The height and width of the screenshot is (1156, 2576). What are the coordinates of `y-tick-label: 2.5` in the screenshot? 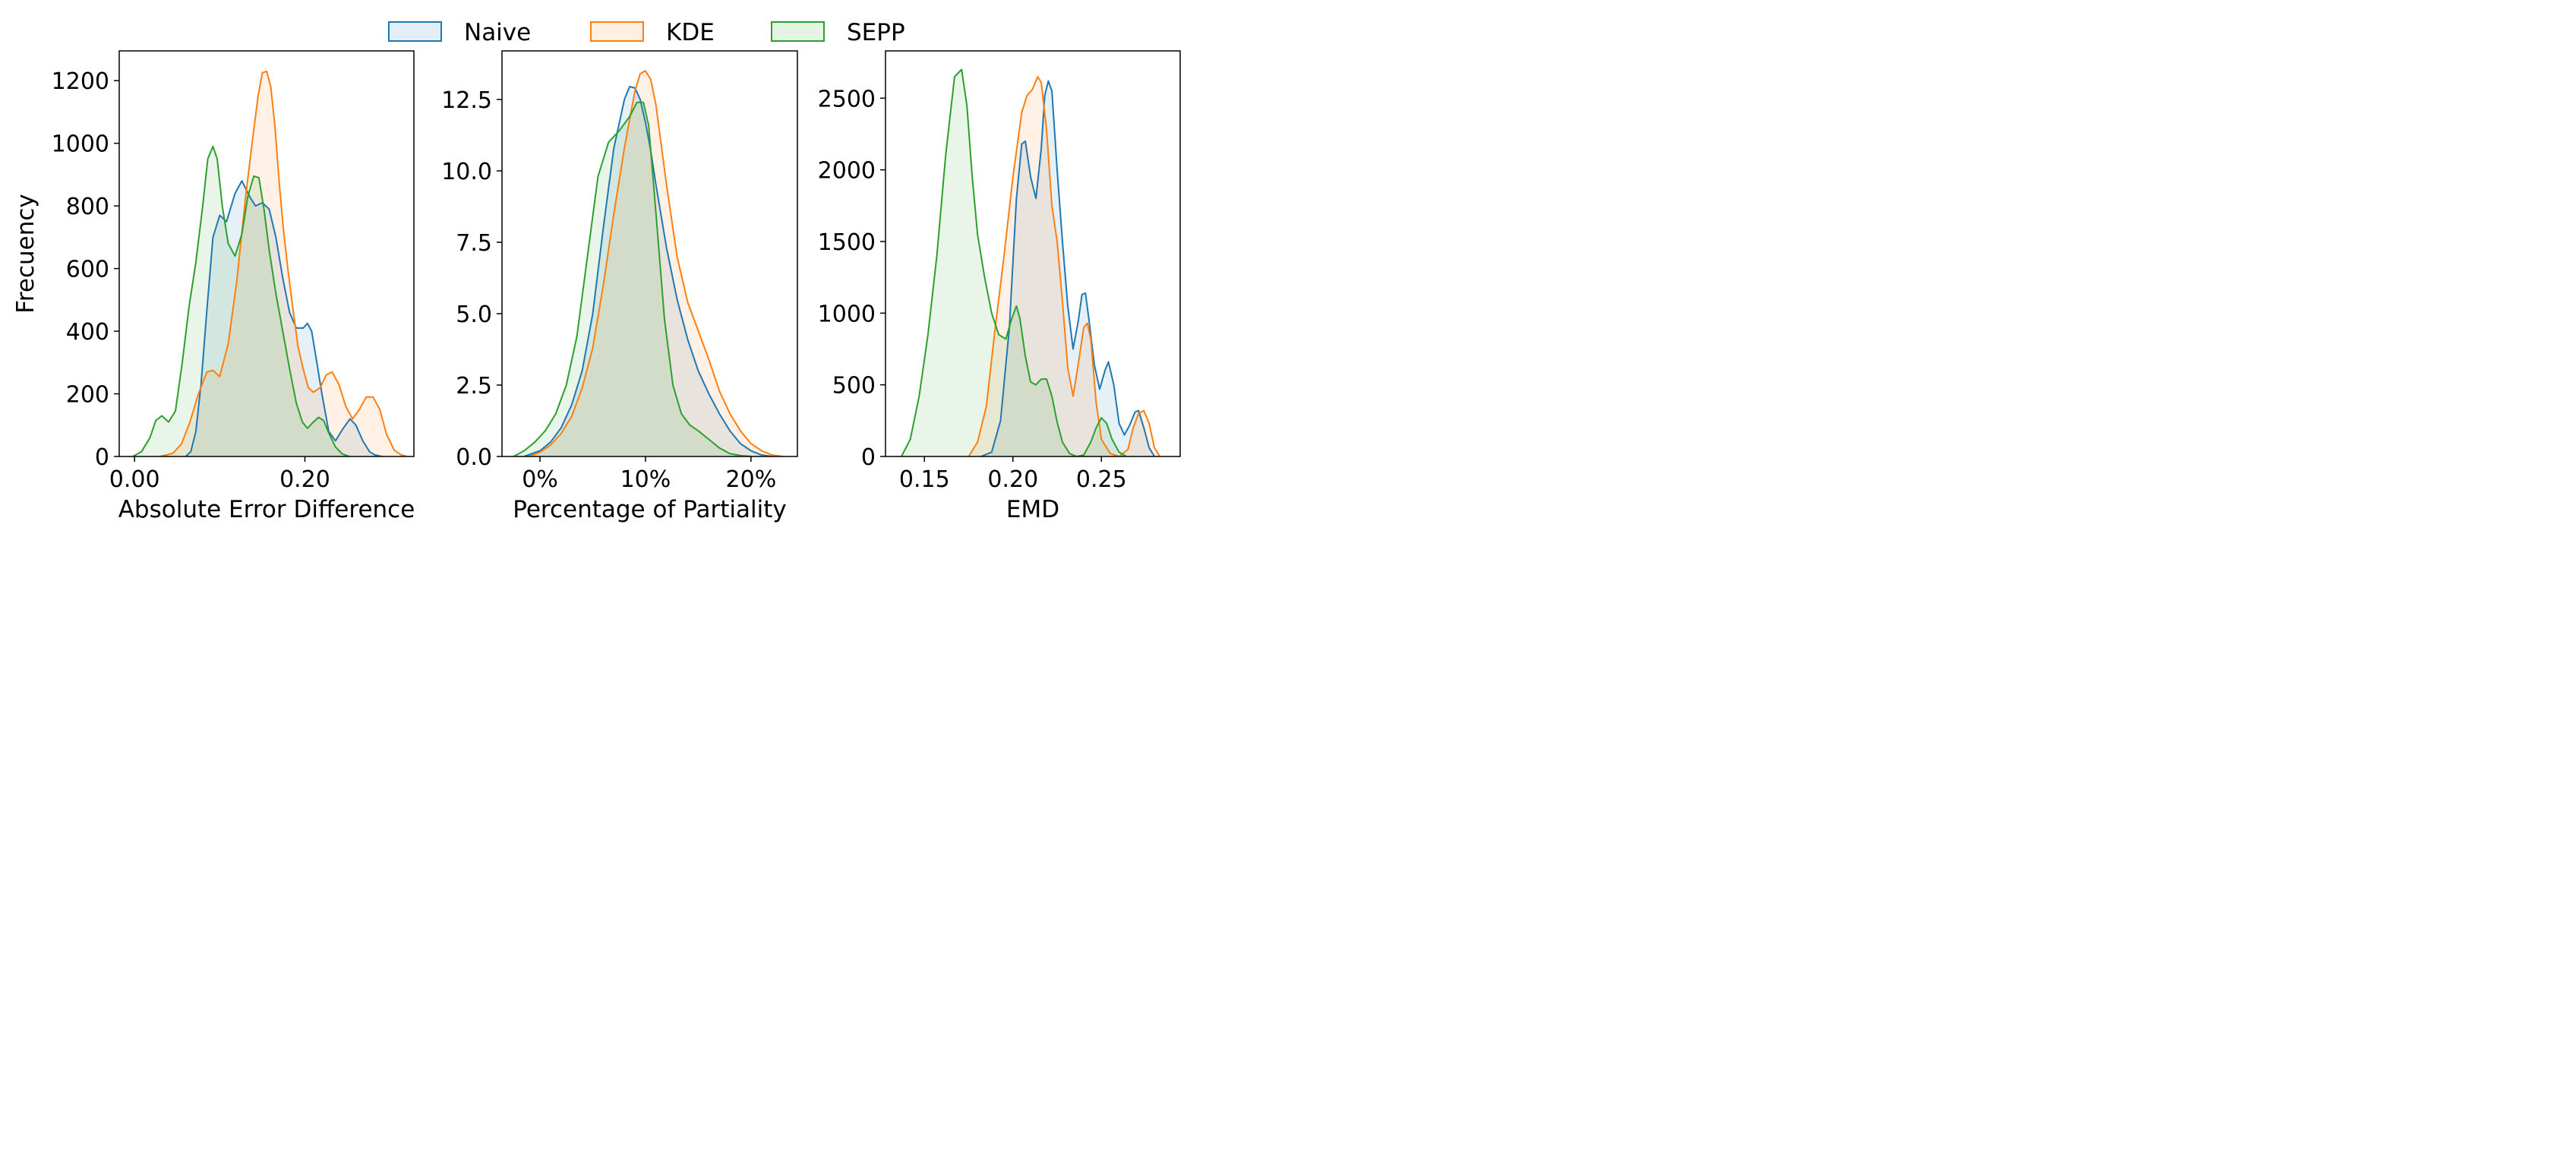 It's located at (474, 386).